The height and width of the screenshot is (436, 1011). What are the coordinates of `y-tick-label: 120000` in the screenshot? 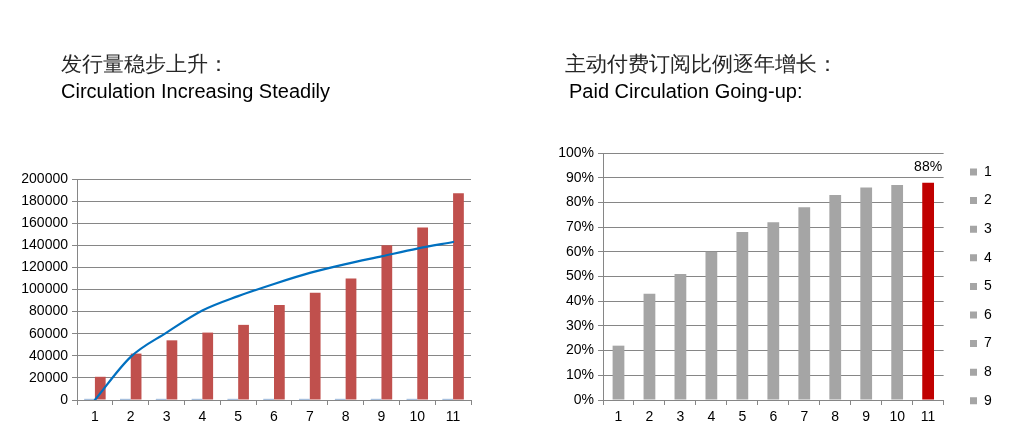 It's located at (45, 266).